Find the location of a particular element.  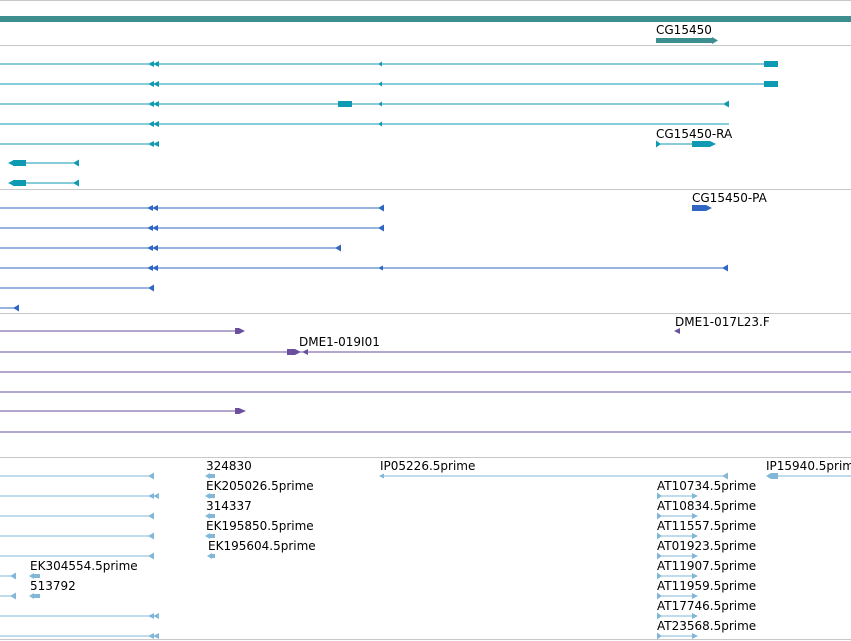

est-label: EK304554.5prime is located at coordinates (84, 566).